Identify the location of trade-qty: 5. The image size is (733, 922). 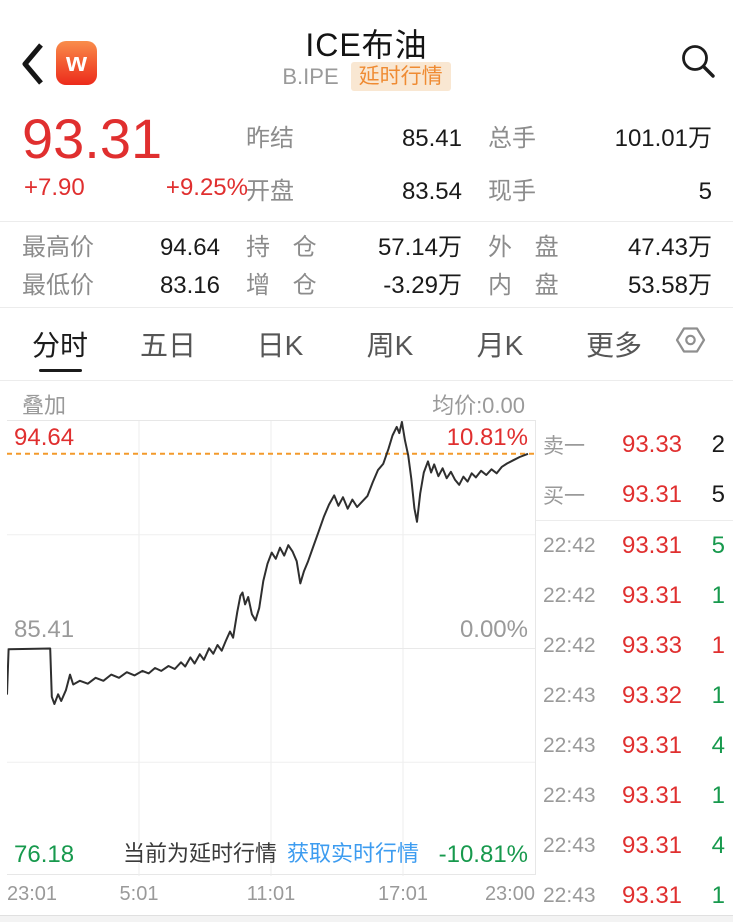
(718, 545).